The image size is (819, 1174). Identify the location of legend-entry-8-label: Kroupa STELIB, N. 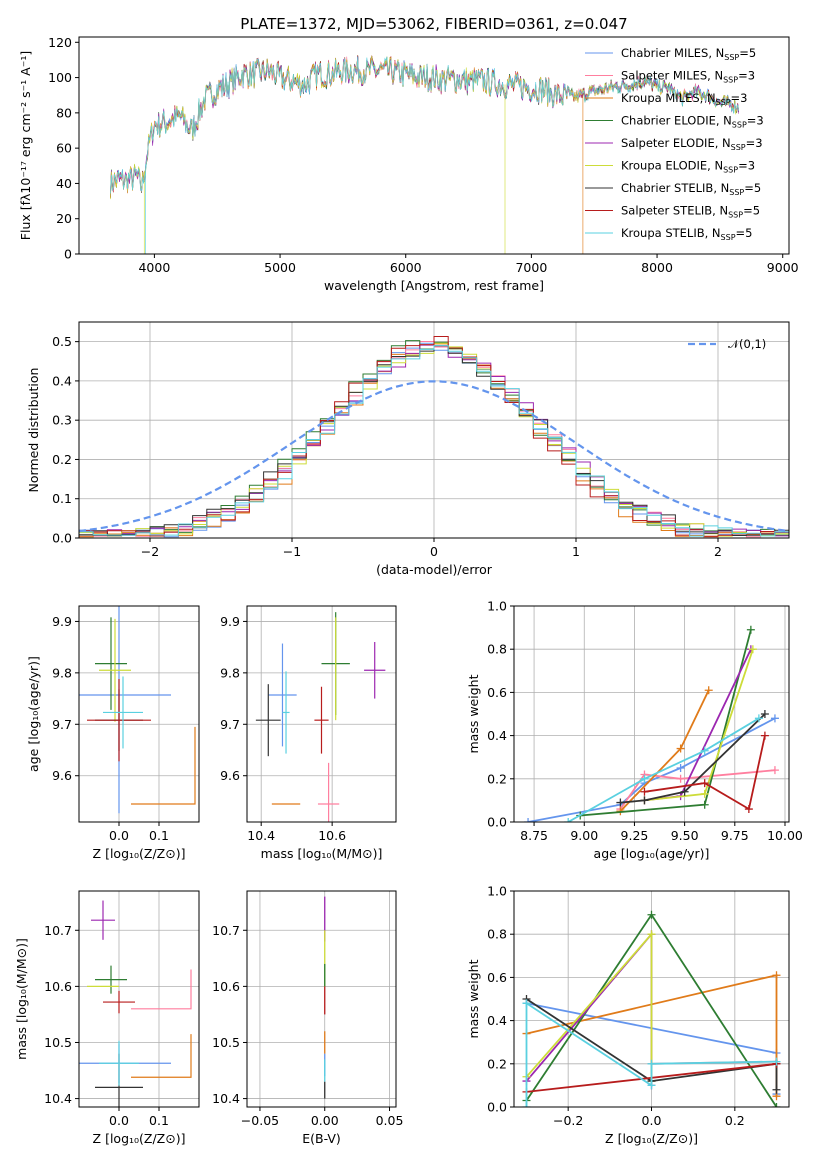
(671, 233).